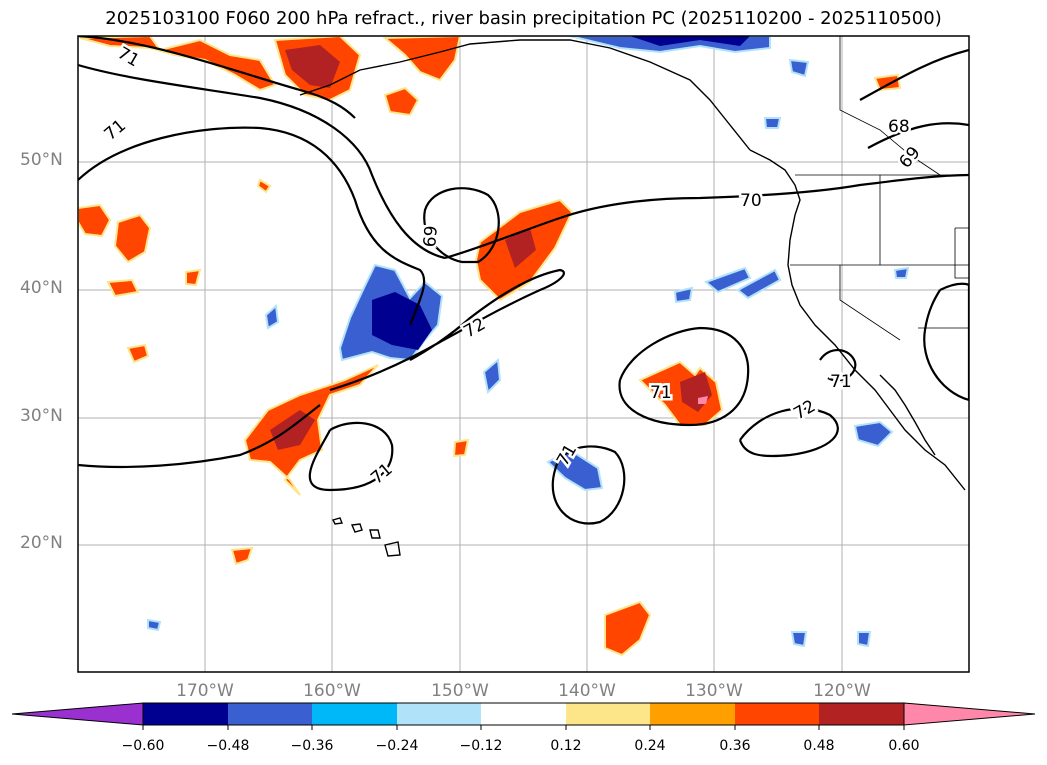 This screenshot has height=765, width=1047. I want to click on political-borders, so click(879, 188).